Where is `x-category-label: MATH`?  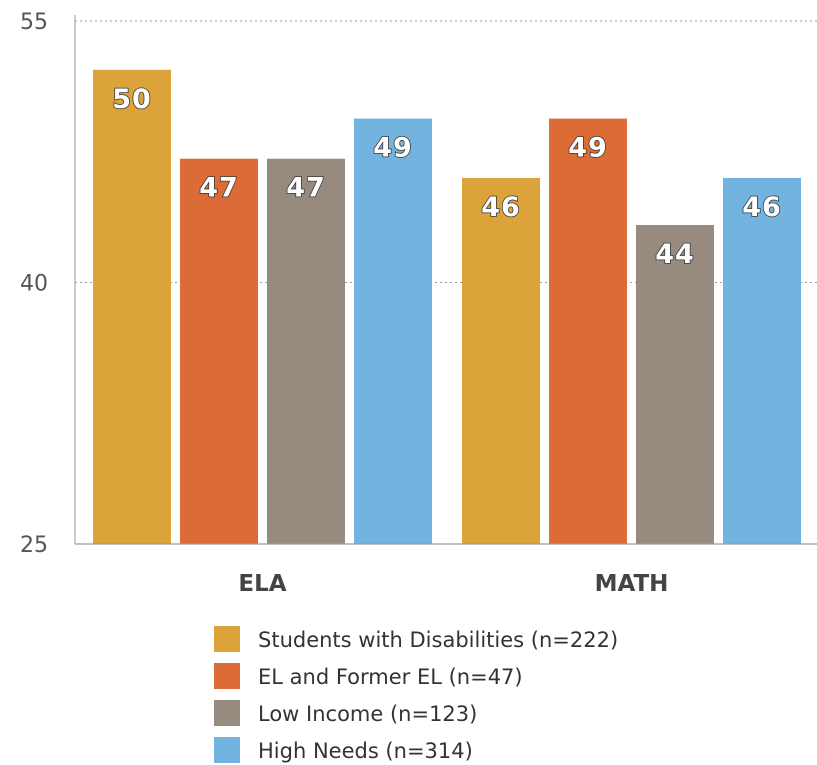 x-category-label: MATH is located at coordinates (632, 584).